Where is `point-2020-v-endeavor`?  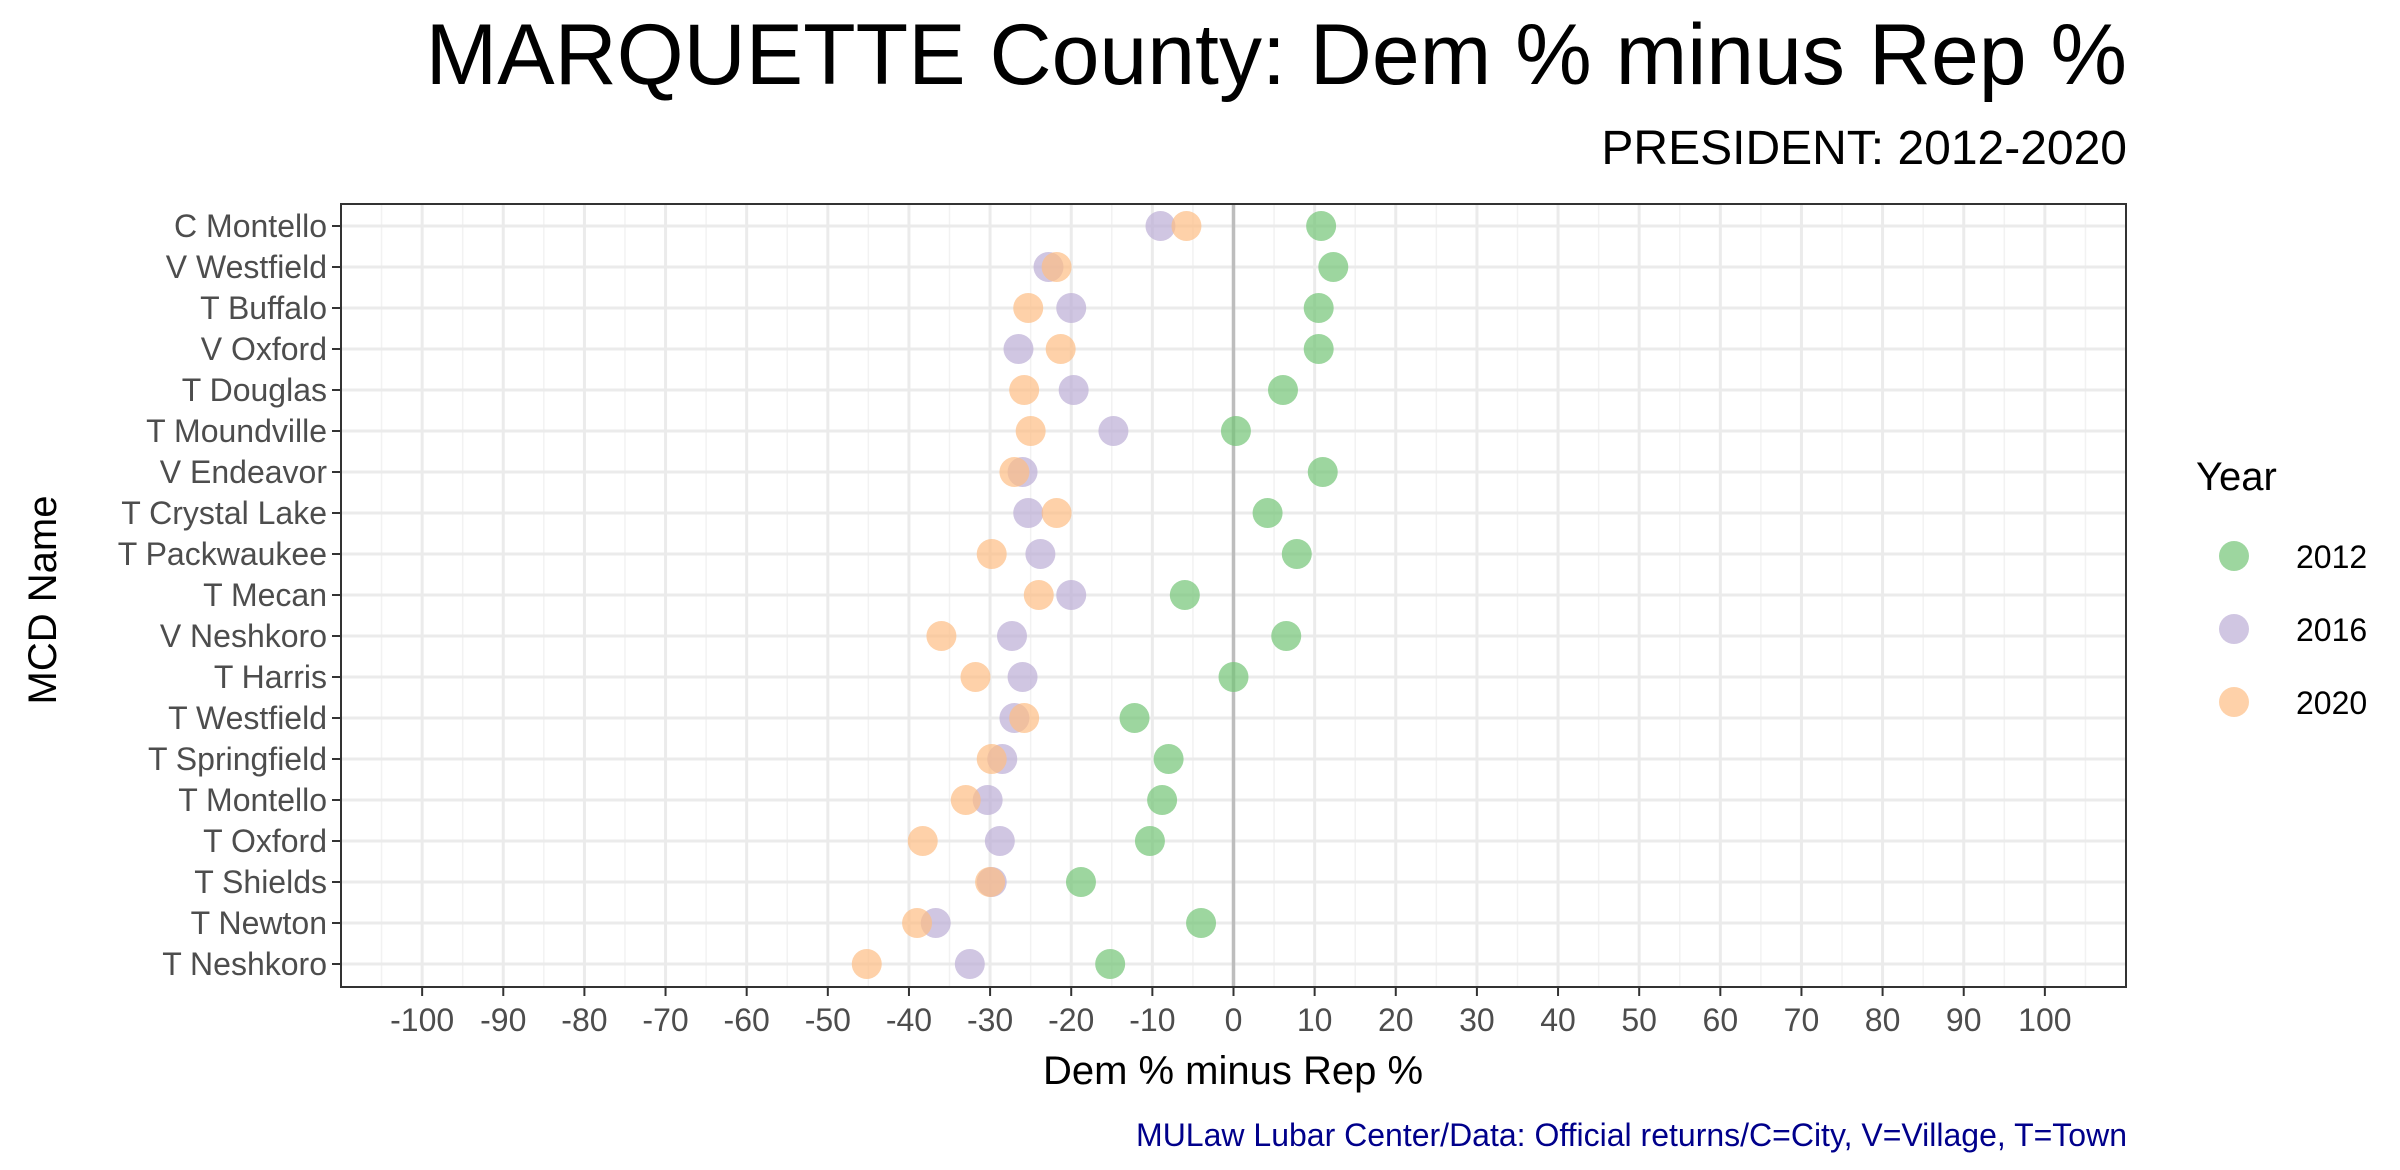 point-2020-v-endeavor is located at coordinates (1014, 472).